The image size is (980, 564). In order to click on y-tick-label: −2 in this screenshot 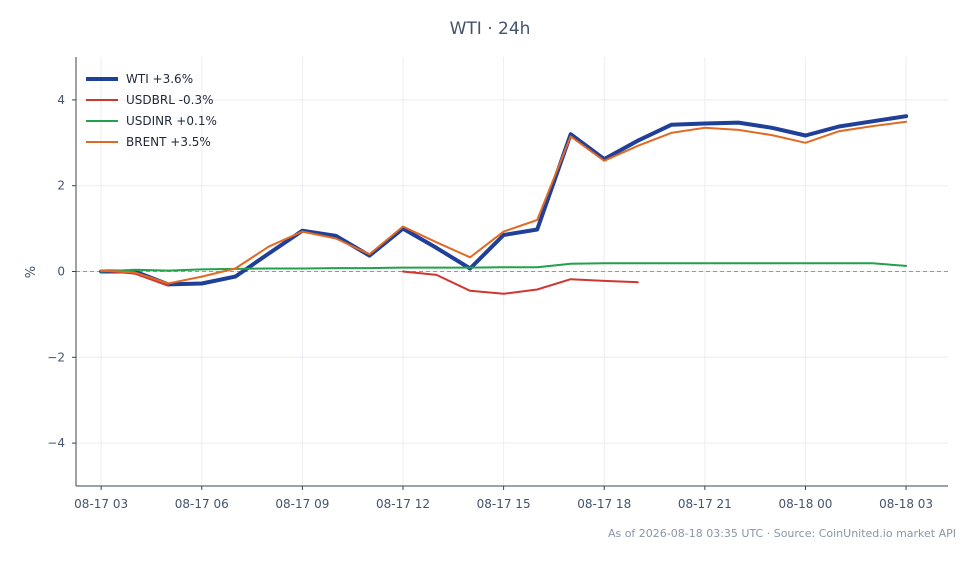, I will do `click(56, 357)`.